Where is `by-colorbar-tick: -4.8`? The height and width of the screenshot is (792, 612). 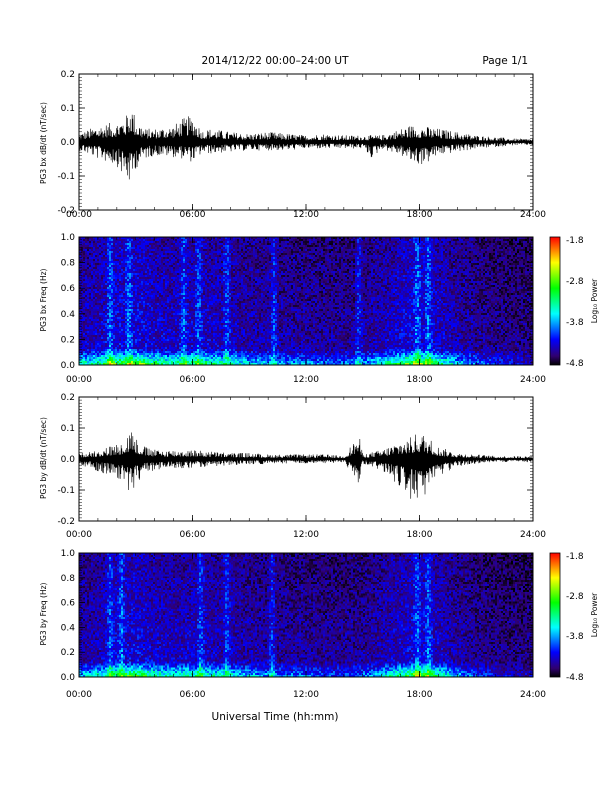 by-colorbar-tick: -4.8 is located at coordinates (575, 678).